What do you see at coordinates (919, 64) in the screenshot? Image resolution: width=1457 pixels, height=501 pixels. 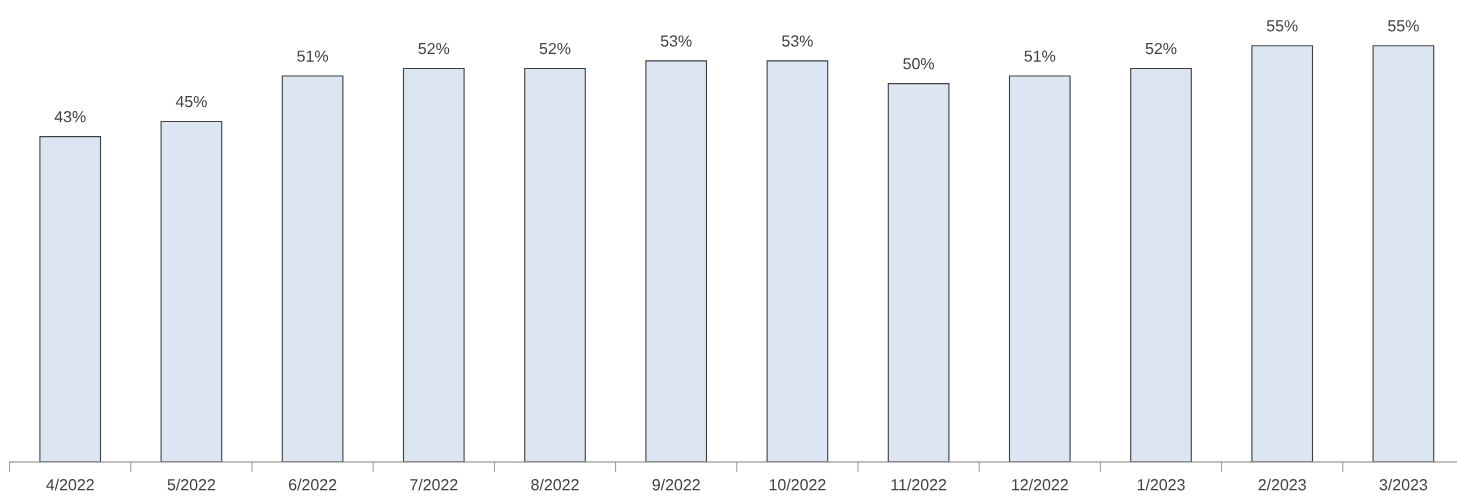 I see `data-label: 50%` at bounding box center [919, 64].